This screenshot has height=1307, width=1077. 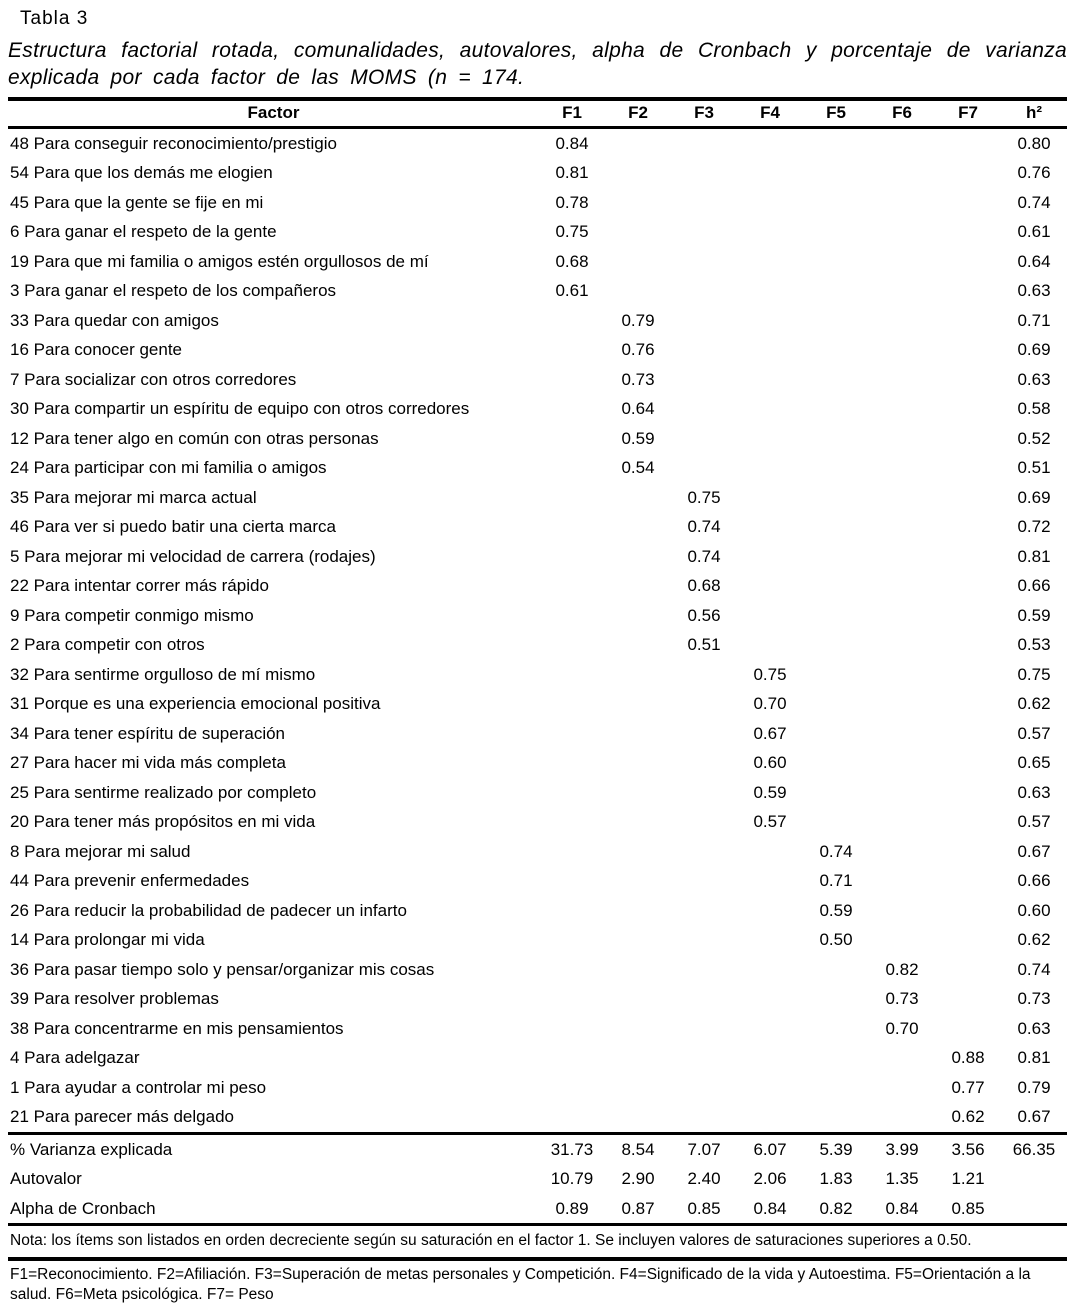 What do you see at coordinates (75, 1058) in the screenshot?
I see `row-label: 4 Para adelgazar` at bounding box center [75, 1058].